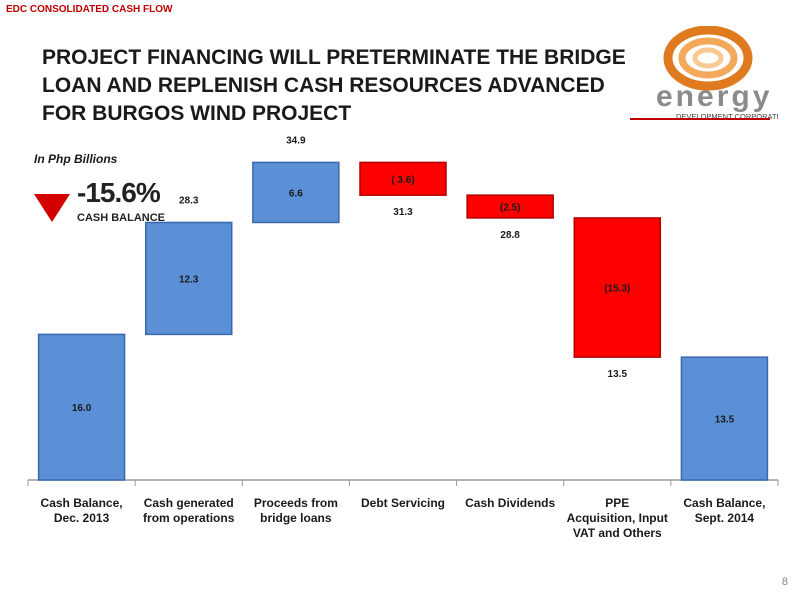  What do you see at coordinates (510, 235) in the screenshot?
I see `running-total-label: 28.8` at bounding box center [510, 235].